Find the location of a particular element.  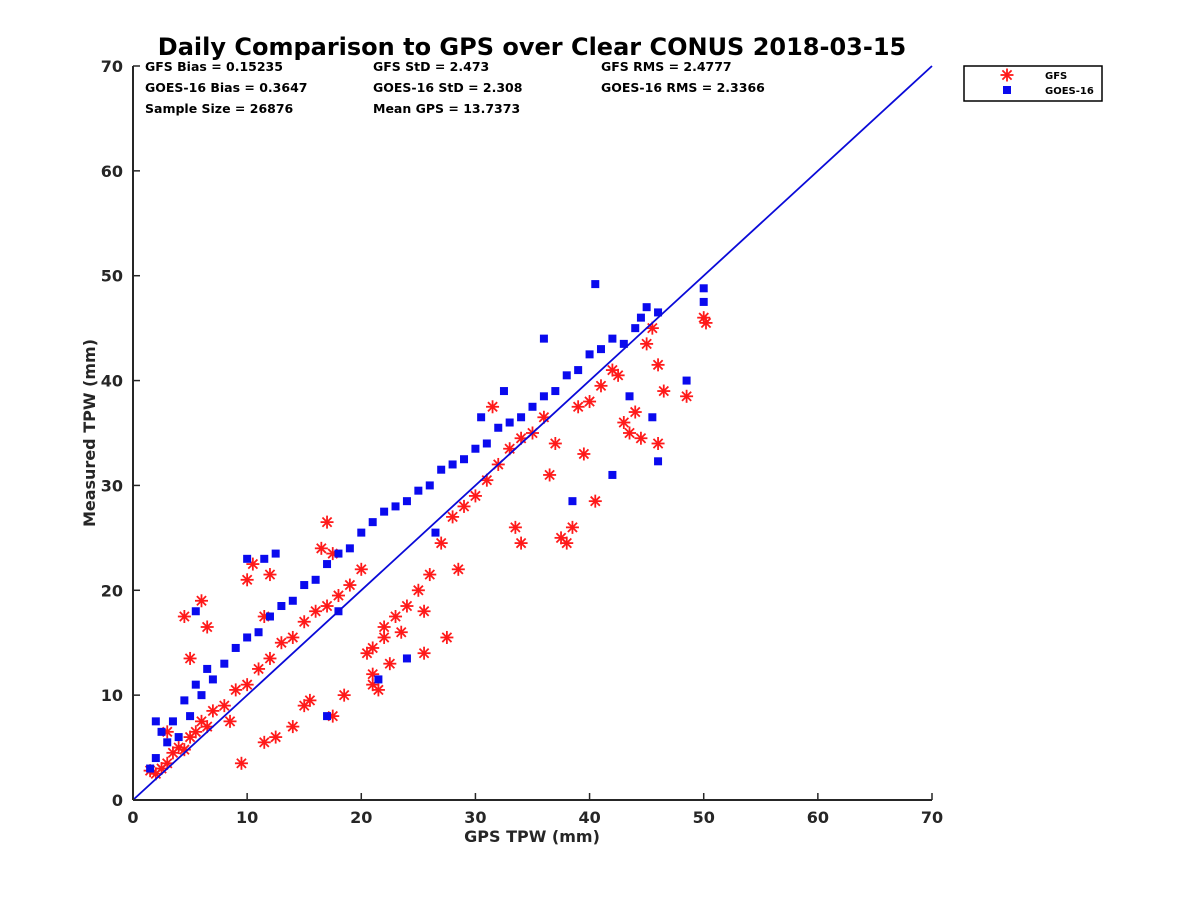

legend-gfs-label: GFS is located at coordinates (1056, 76).